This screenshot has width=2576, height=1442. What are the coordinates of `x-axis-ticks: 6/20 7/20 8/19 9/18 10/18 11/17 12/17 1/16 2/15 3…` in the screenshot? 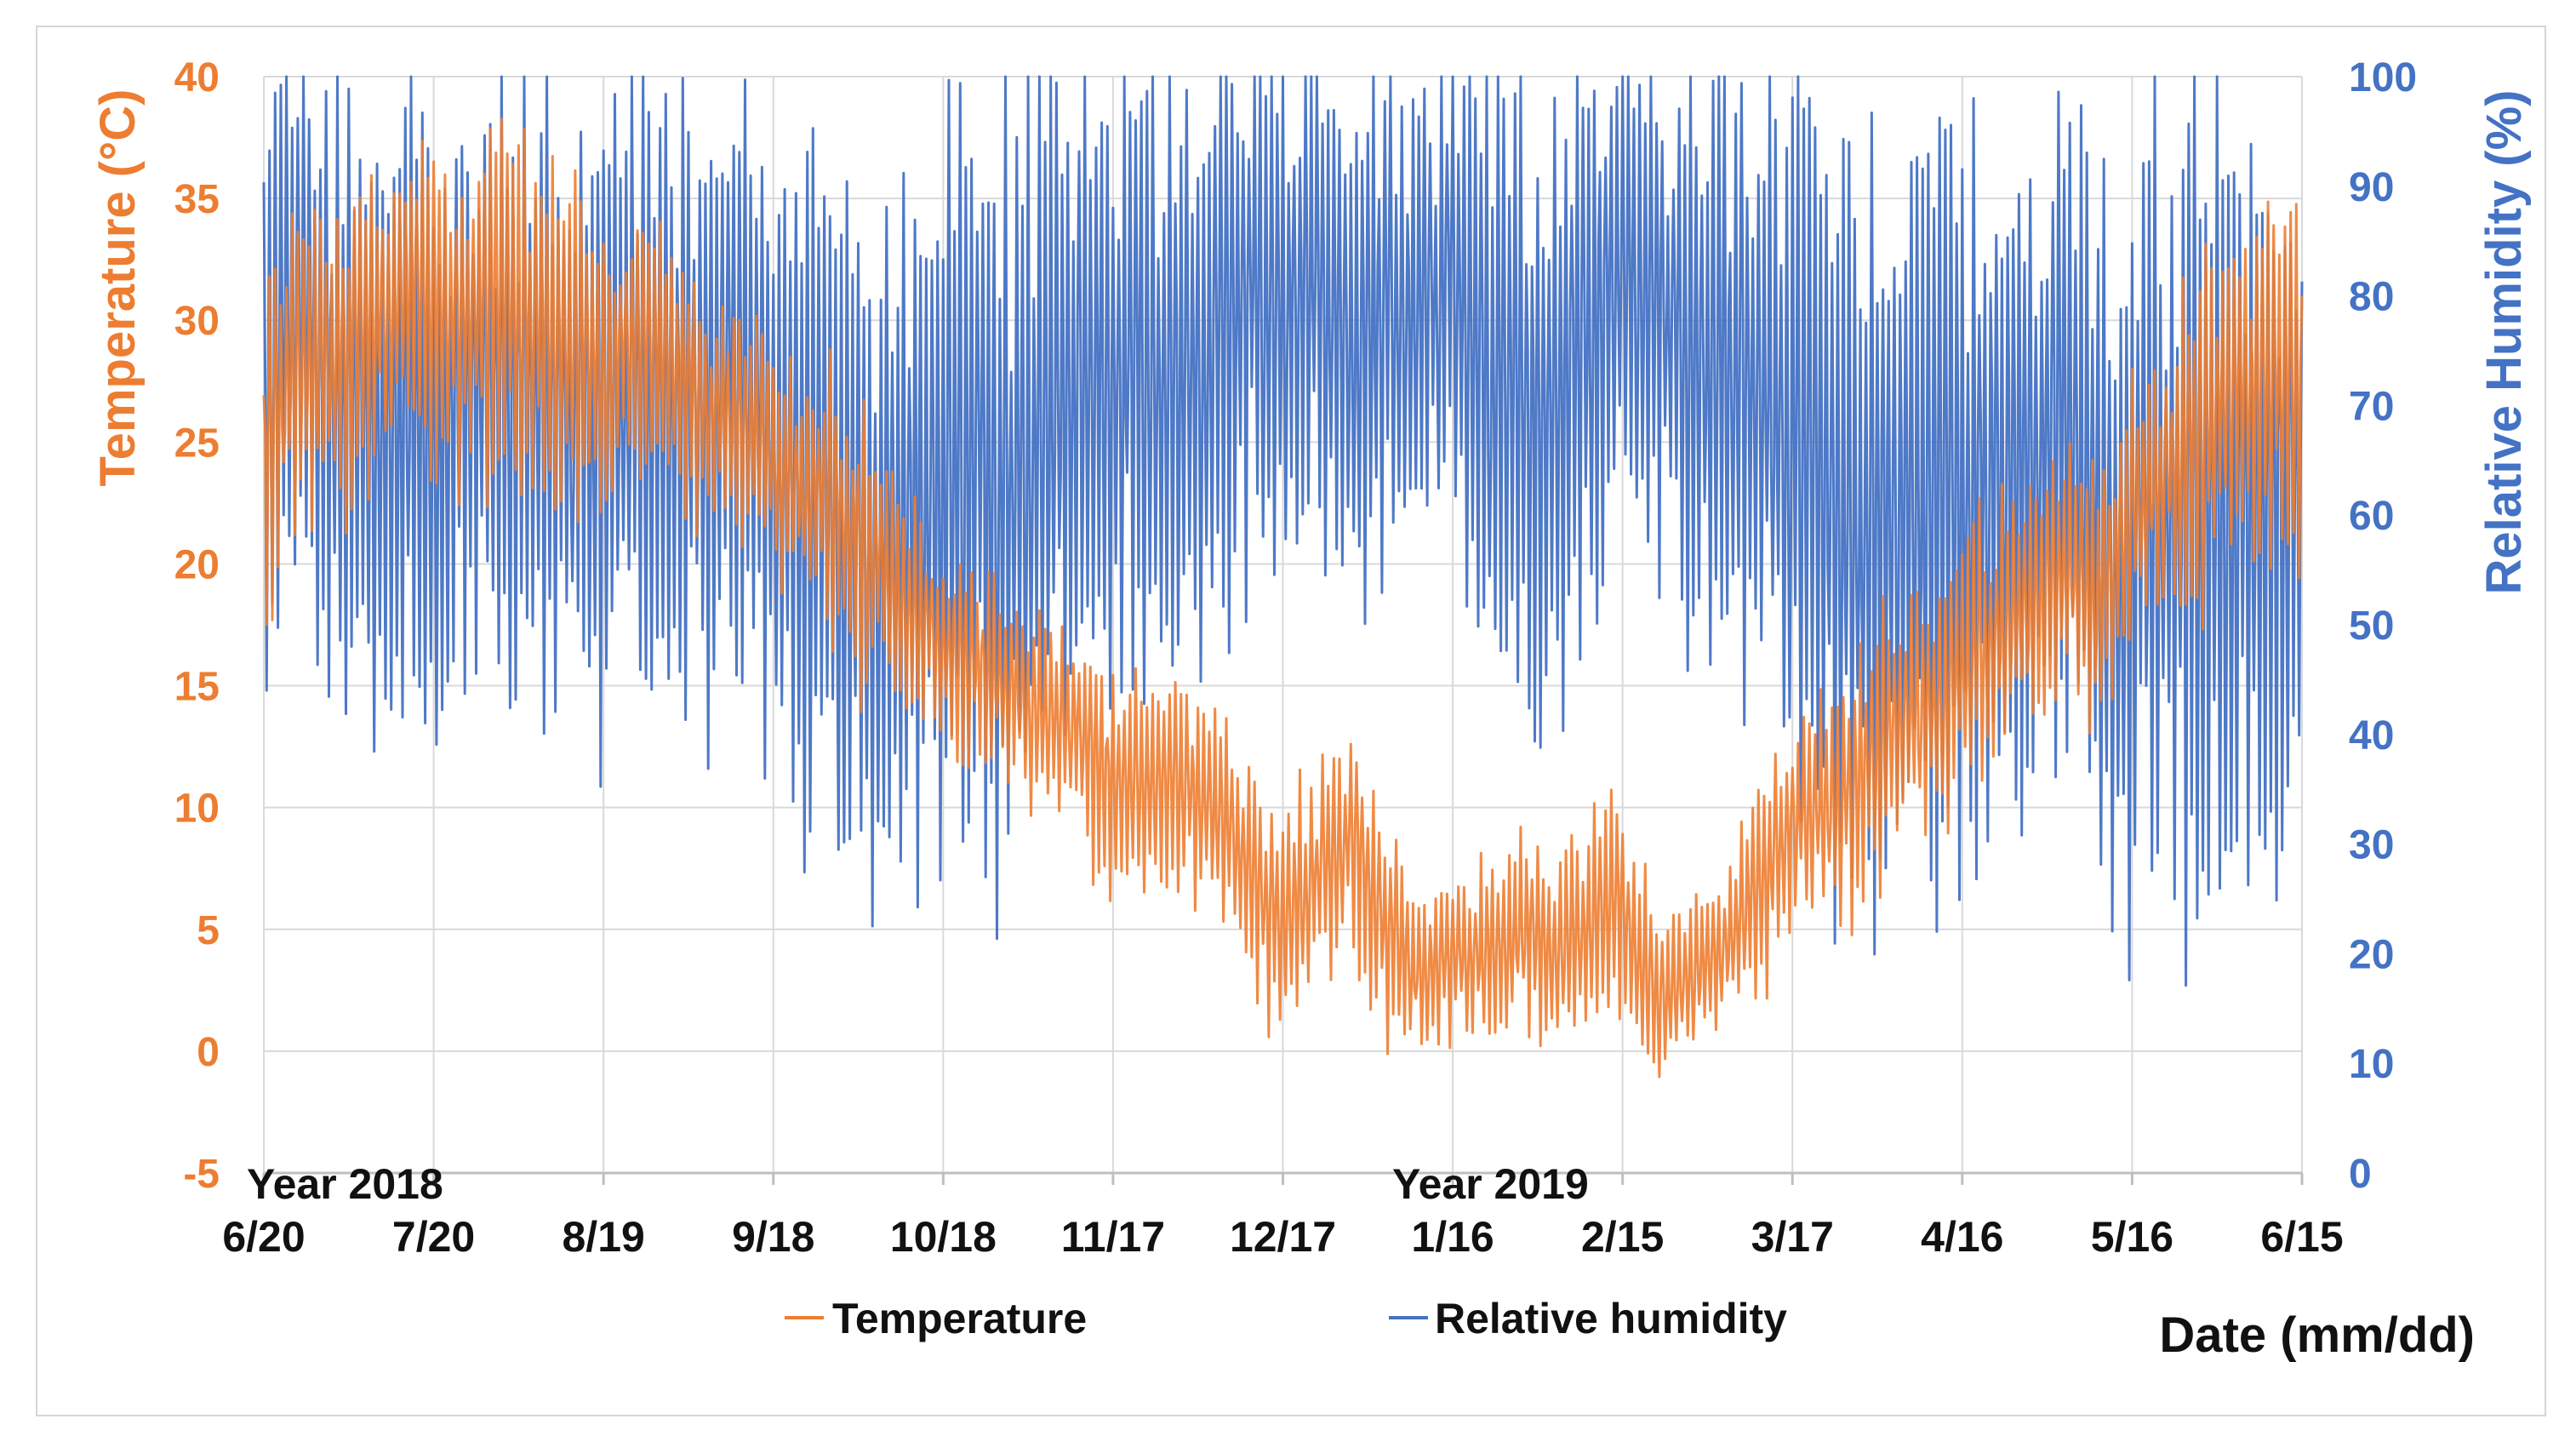 It's located at (1282, 1237).